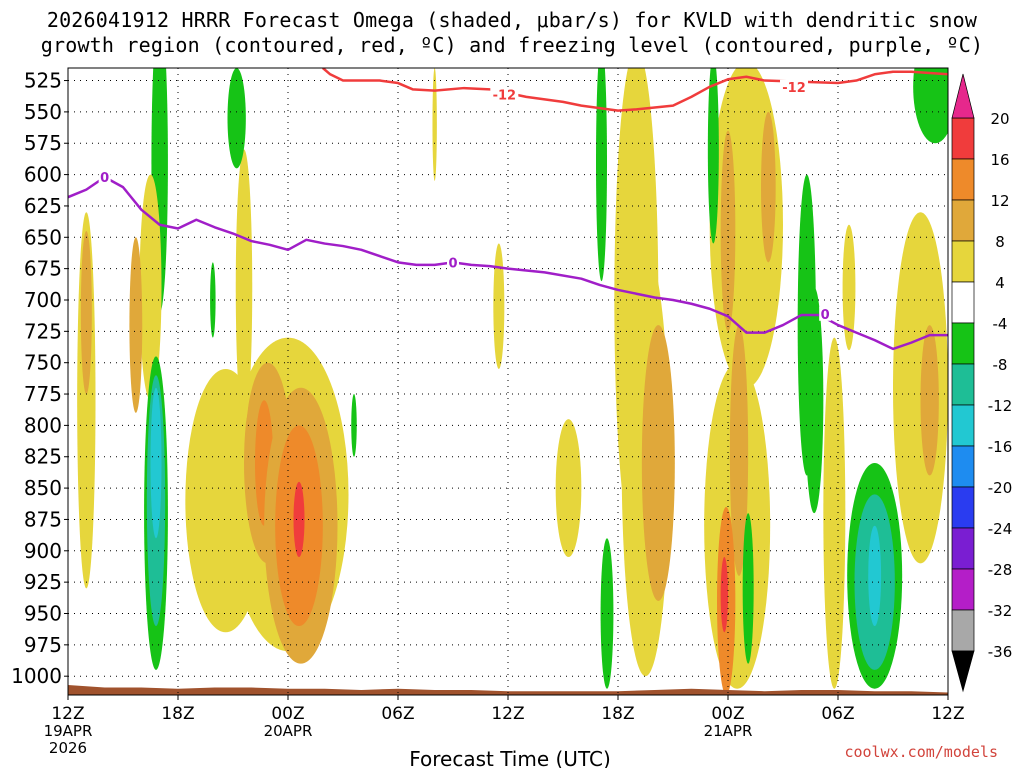 This screenshot has width=1024, height=768. Describe the element at coordinates (68, 731) in the screenshot. I see `x-date-label: 19APR` at that location.